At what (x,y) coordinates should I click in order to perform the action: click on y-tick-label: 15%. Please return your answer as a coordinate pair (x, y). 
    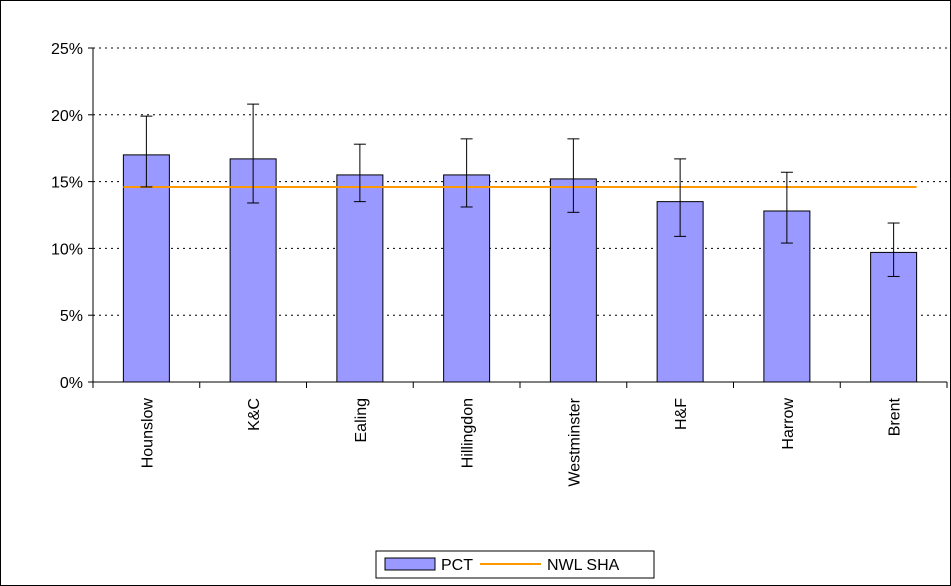
    Looking at the image, I should click on (67, 183).